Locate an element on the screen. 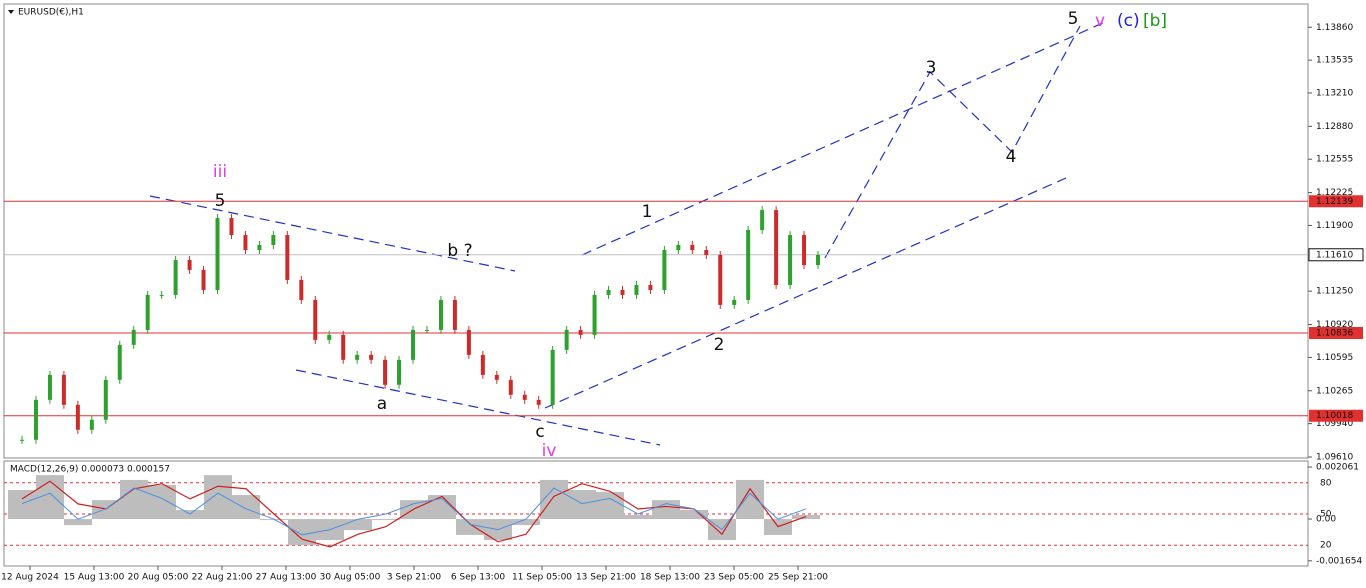 The width and height of the screenshot is (1366, 588). level-label: 1.10836 is located at coordinates (1334, 334).